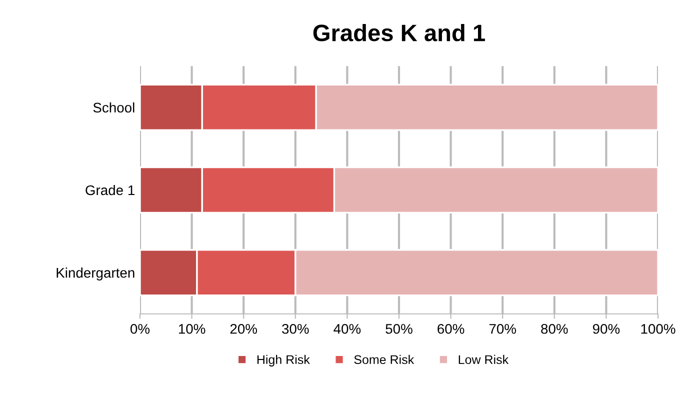 The width and height of the screenshot is (700, 413). Describe the element at coordinates (244, 329) in the screenshot. I see `x-tick-label: 20%` at that location.